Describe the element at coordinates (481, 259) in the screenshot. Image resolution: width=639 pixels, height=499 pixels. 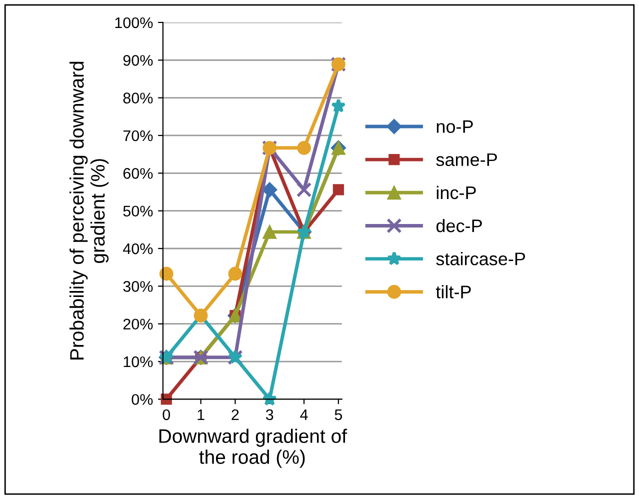
I see `legend-label: staircase-P` at that location.